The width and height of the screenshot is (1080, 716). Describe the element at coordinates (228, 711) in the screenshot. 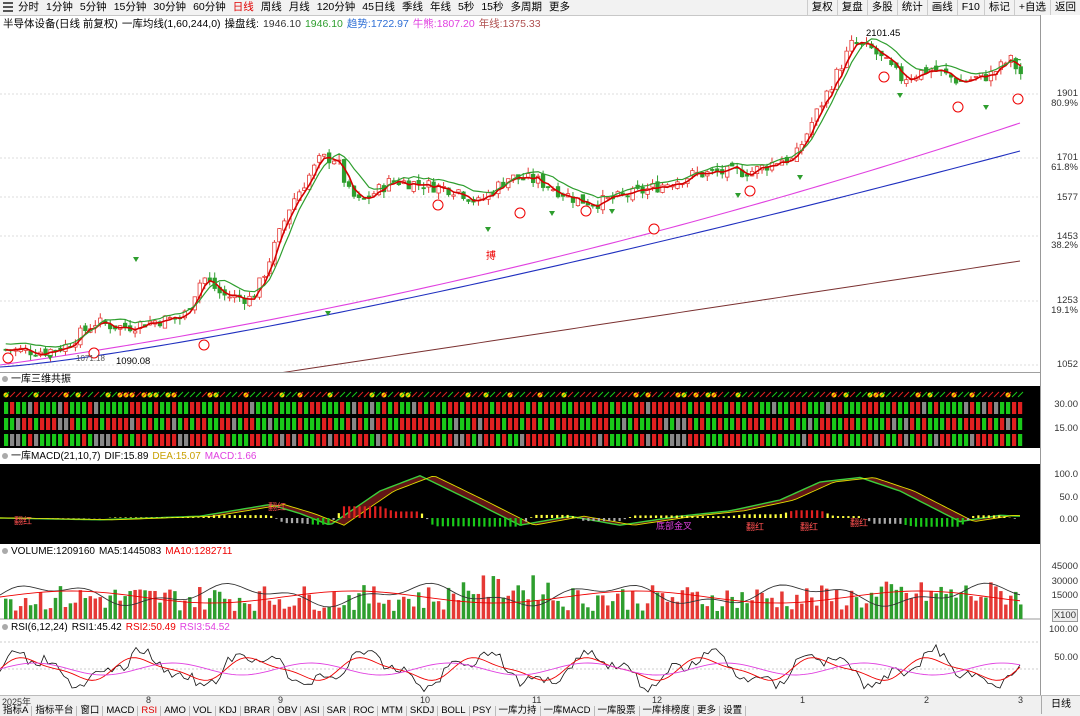

I see `indicator-tab: KDJ` at that location.